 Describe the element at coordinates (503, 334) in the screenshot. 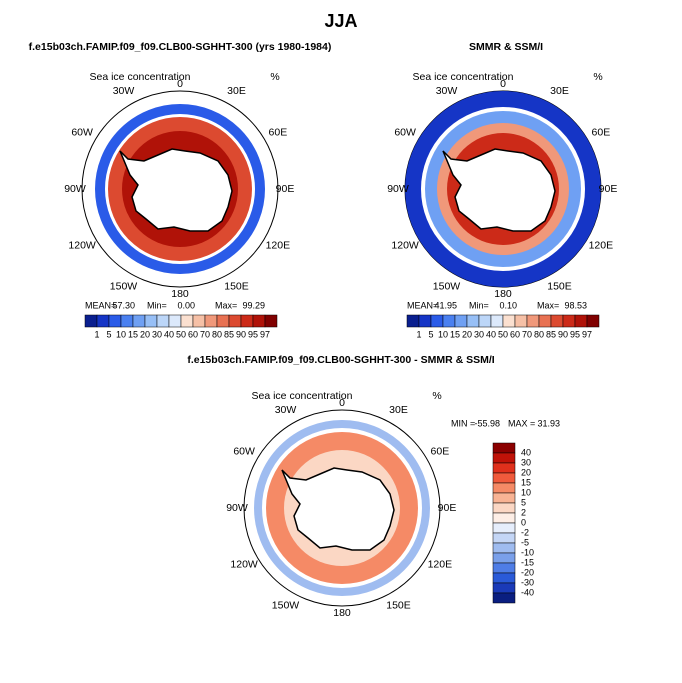

I see `colorbar-label: 50` at that location.